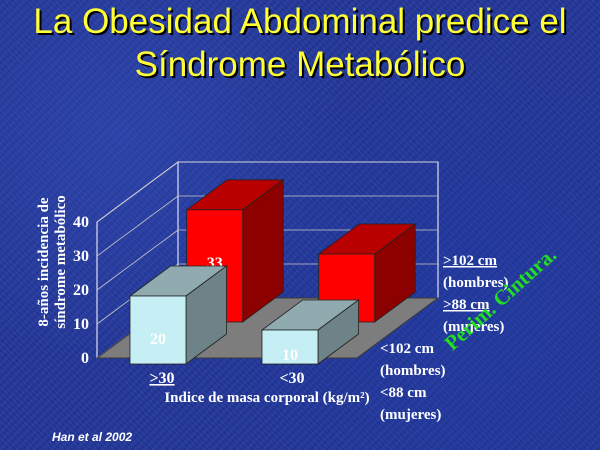 This screenshot has height=450, width=600. I want to click on y-tick-label: 20, so click(81, 290).